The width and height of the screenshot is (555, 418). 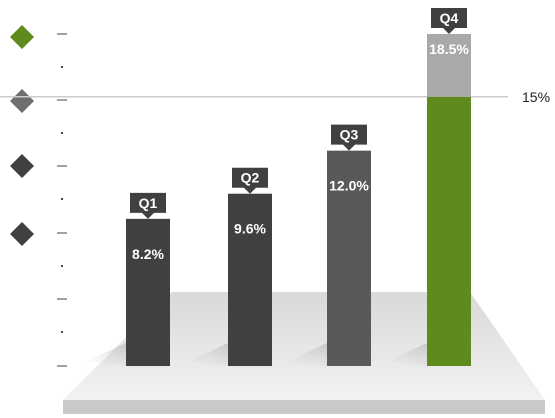 I want to click on data-label-q4: 18.5%, so click(x=449, y=49).